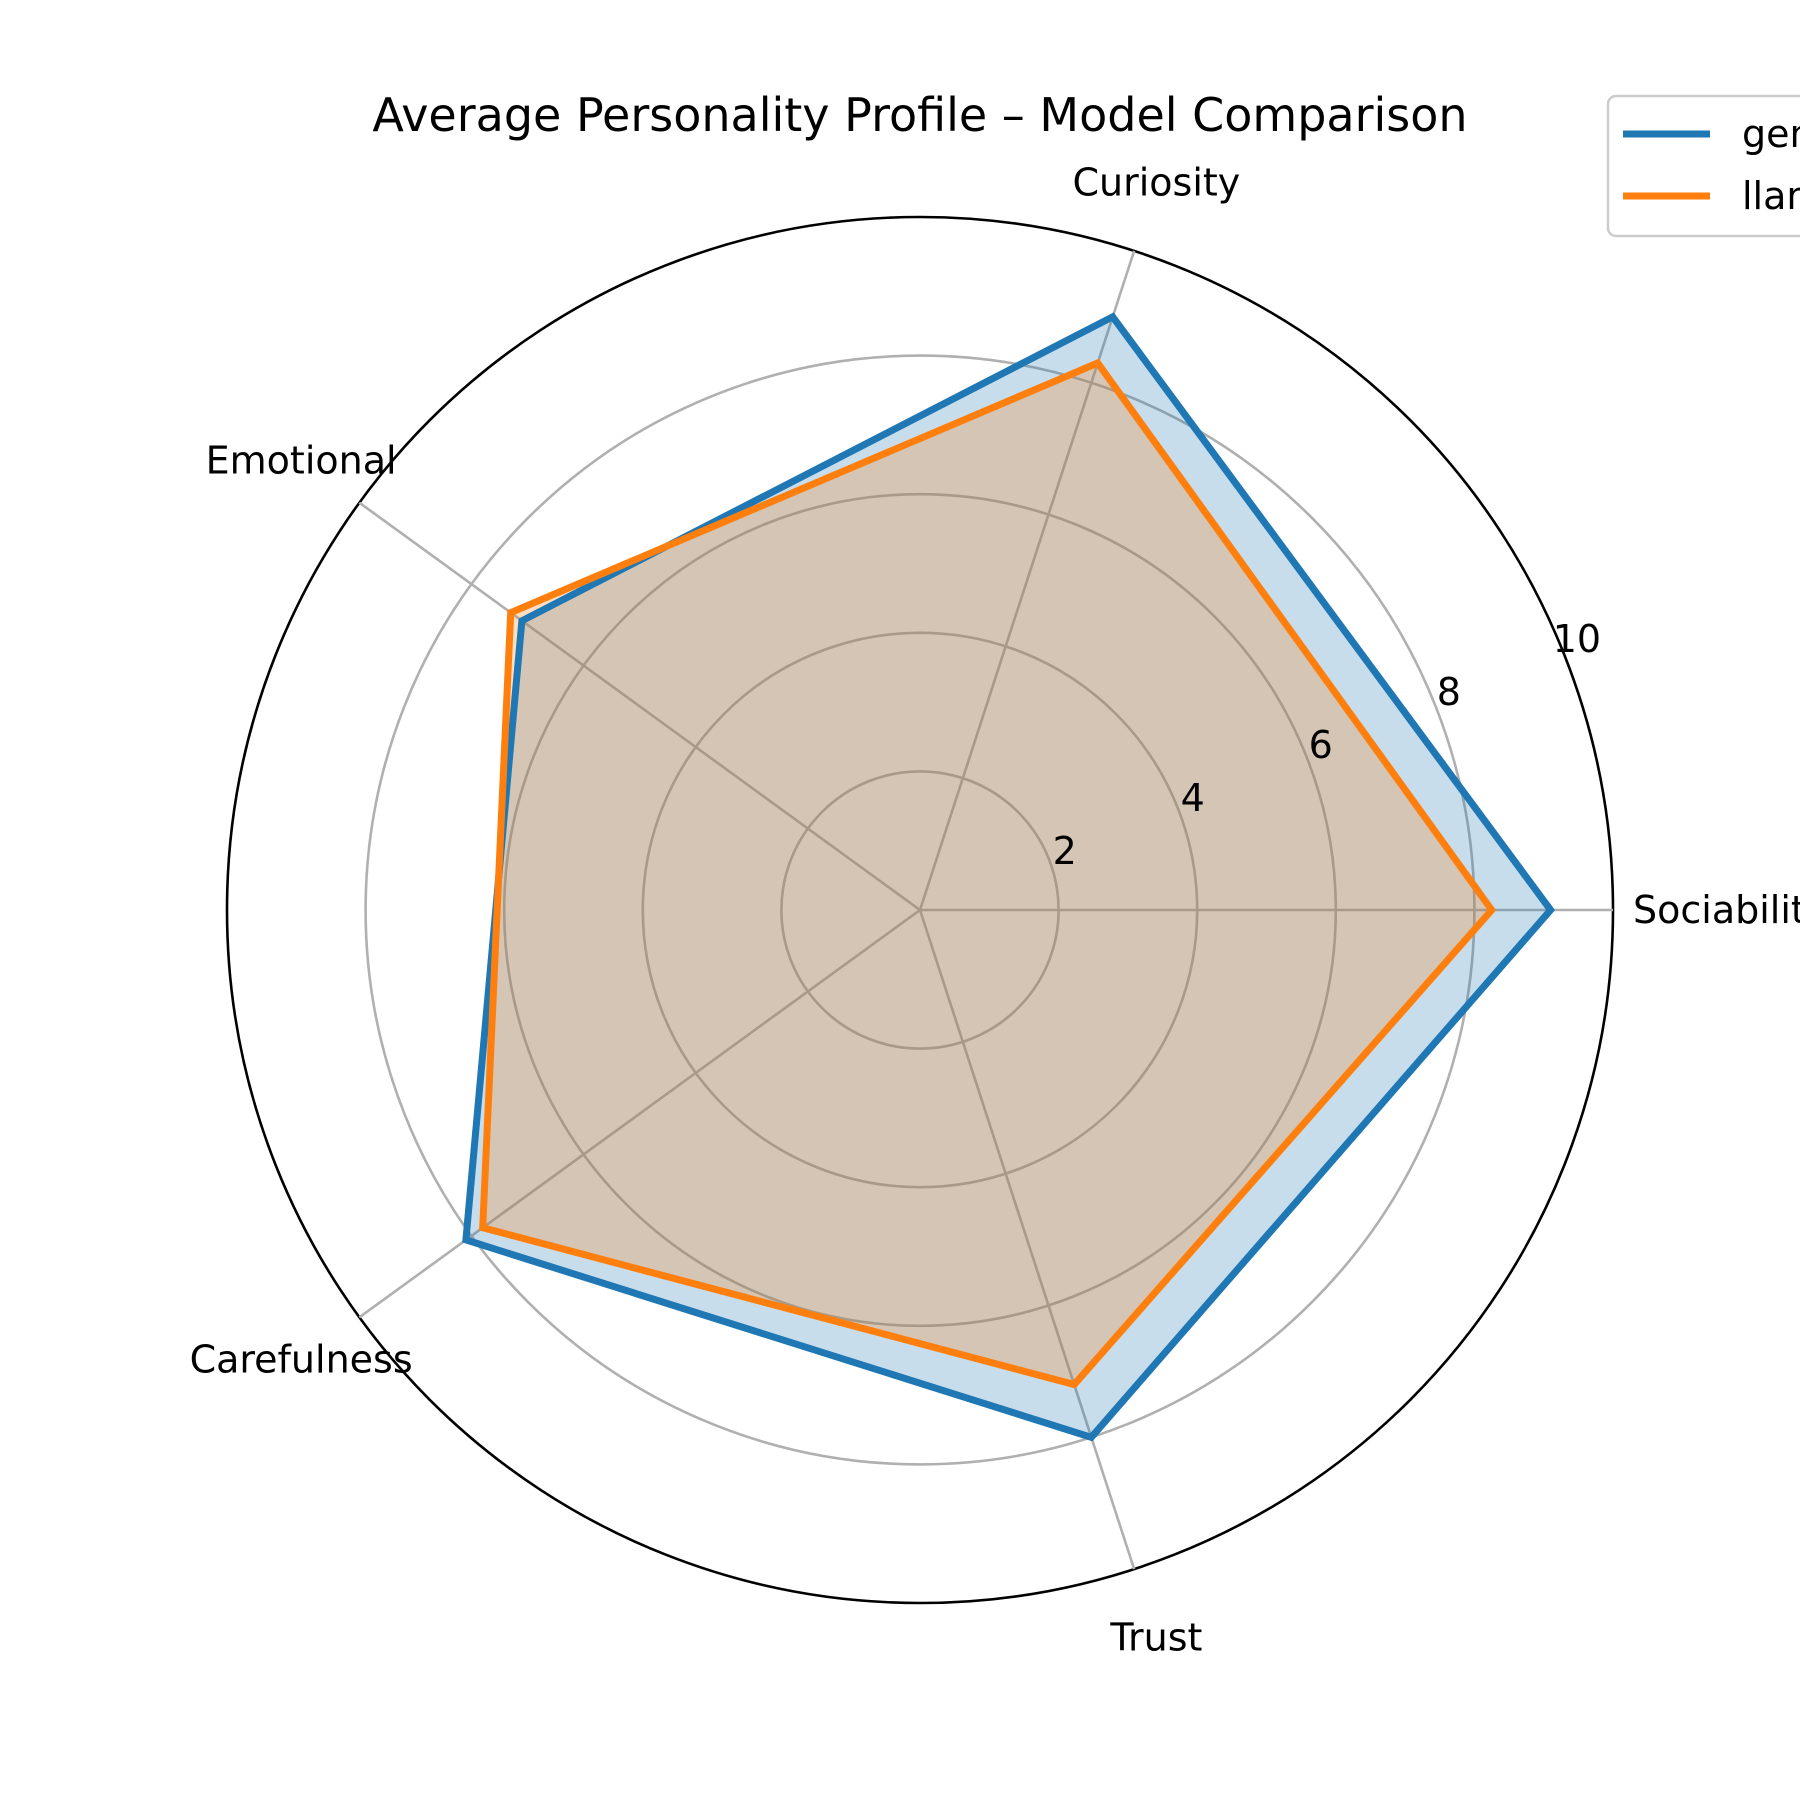  Describe the element at coordinates (1027, 1239) in the screenshot. I see `spoke-trust` at that location.